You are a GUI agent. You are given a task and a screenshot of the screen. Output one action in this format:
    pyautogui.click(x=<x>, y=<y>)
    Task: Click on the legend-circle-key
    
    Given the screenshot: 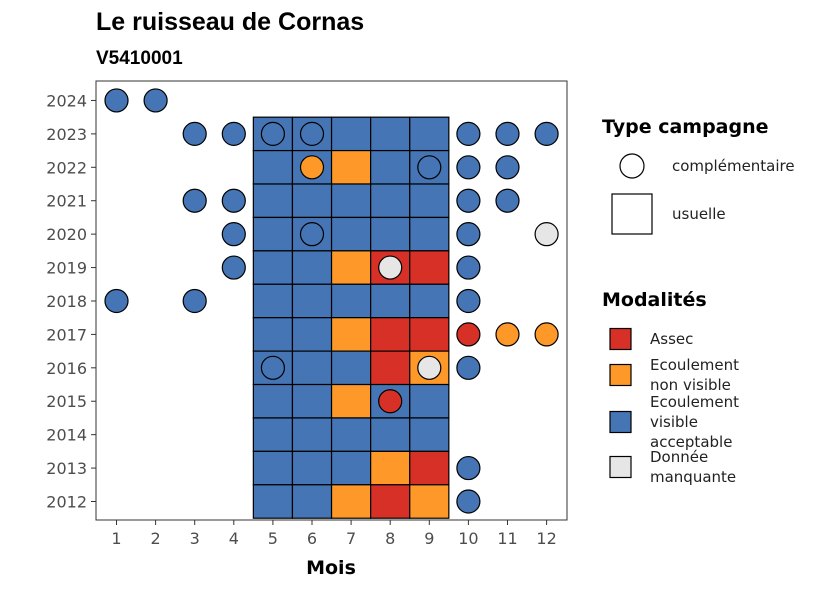 What is the action you would take?
    pyautogui.click(x=632, y=166)
    